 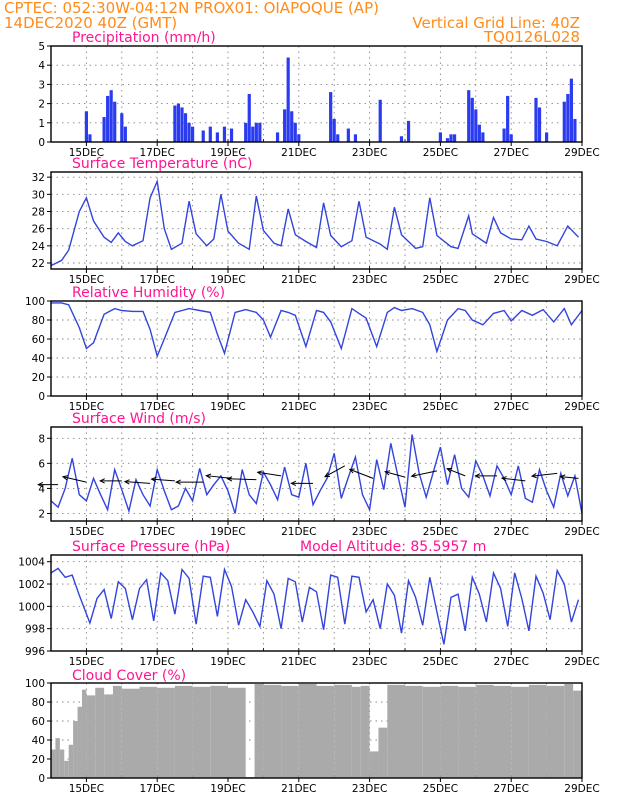 I want to click on pressure-series-line, so click(x=315, y=605).